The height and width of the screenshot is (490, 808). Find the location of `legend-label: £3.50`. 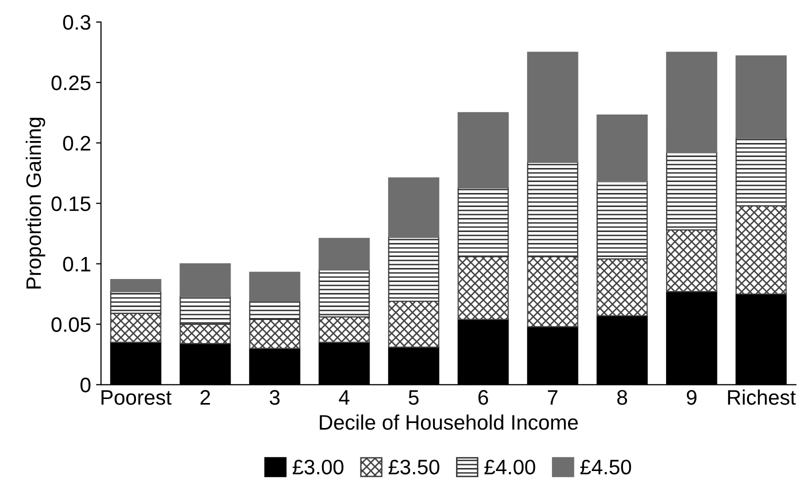

legend-label: £3.50 is located at coordinates (414, 467).